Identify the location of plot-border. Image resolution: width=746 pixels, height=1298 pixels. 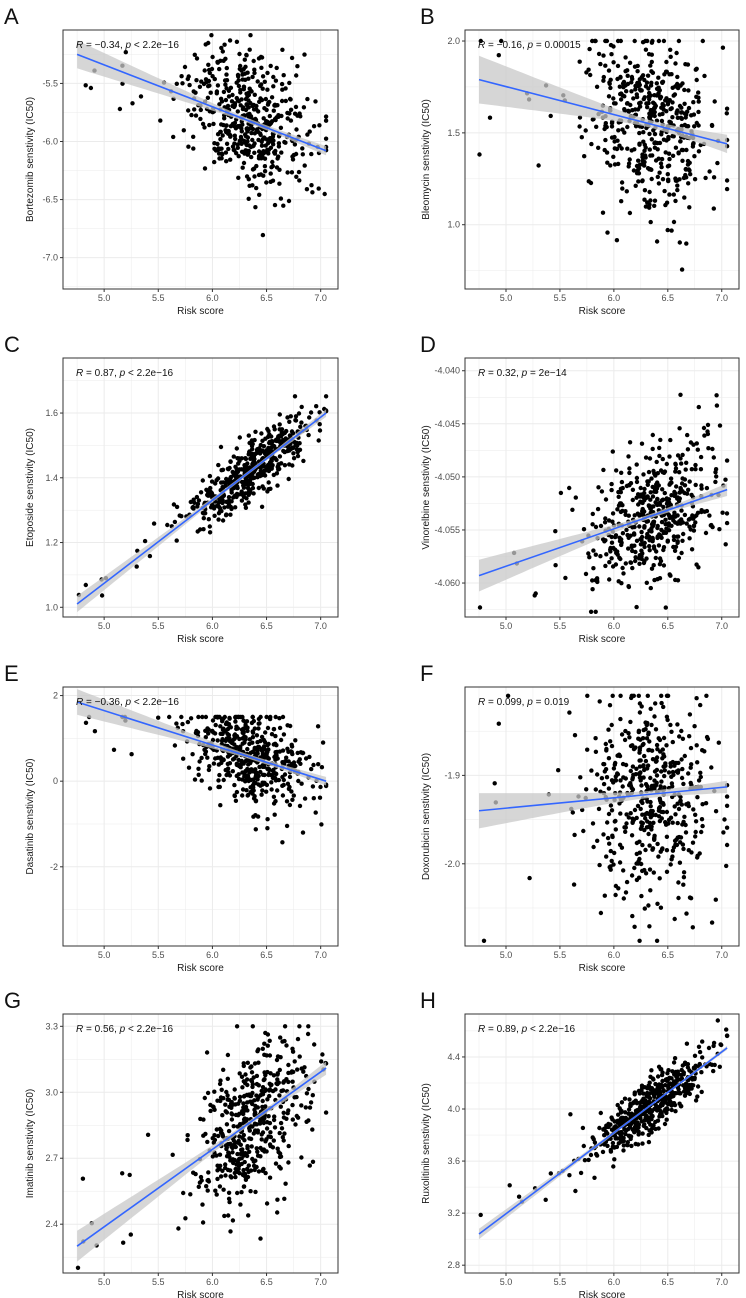
(200, 487).